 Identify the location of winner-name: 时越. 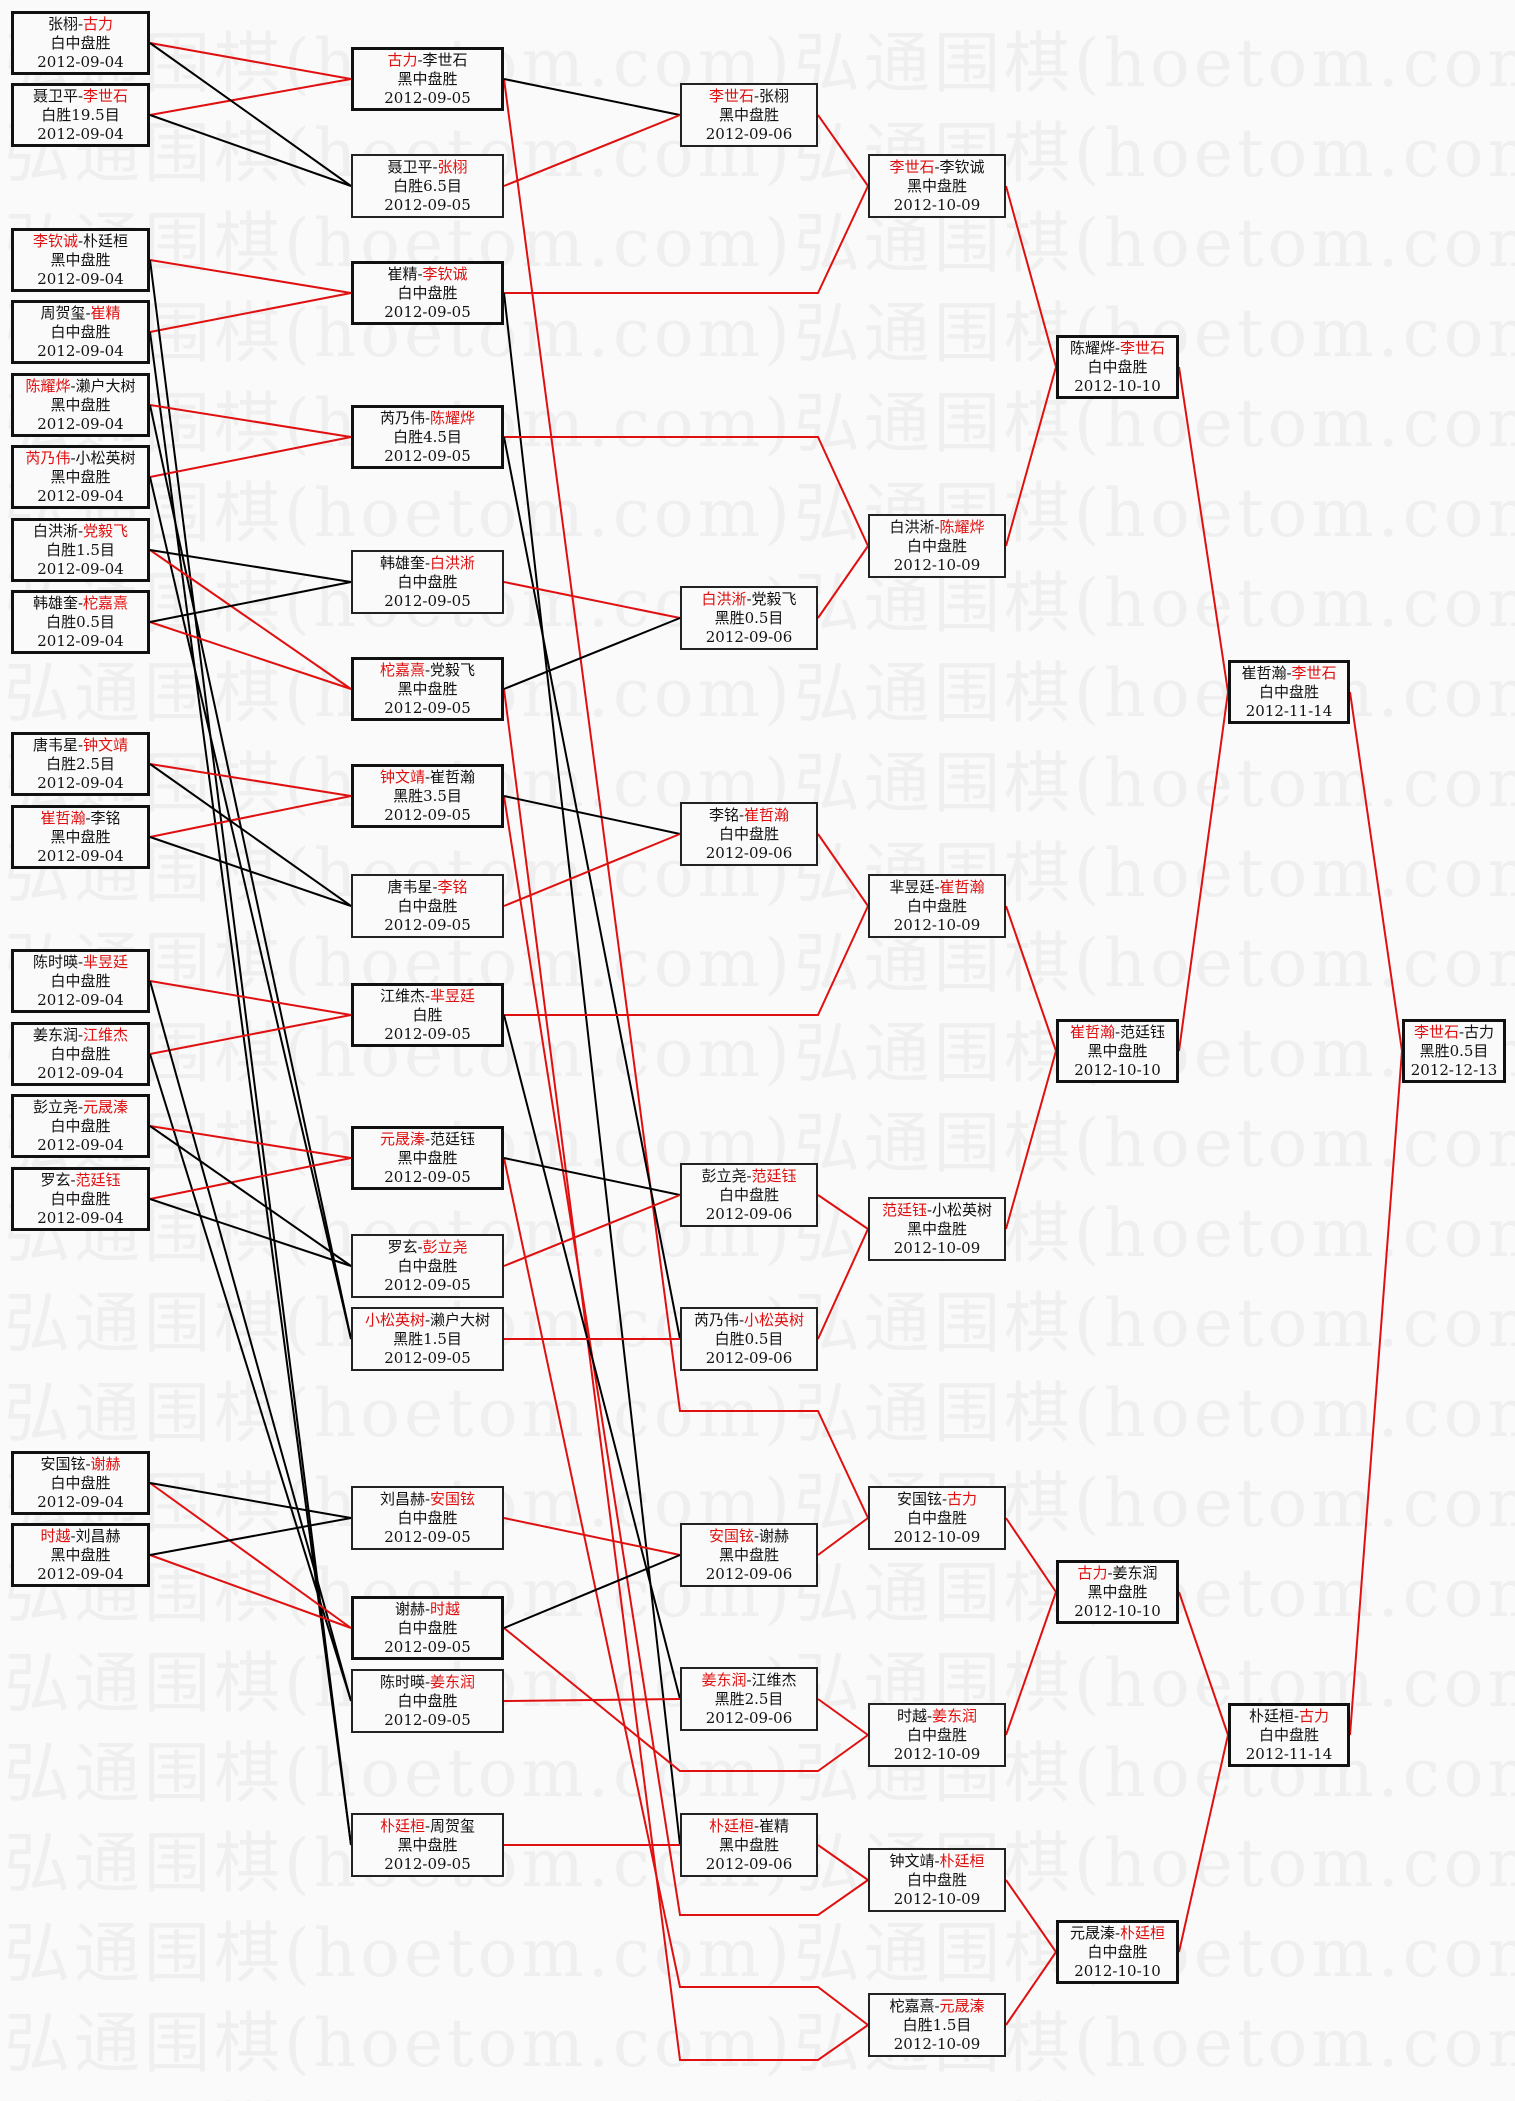
(55, 1536).